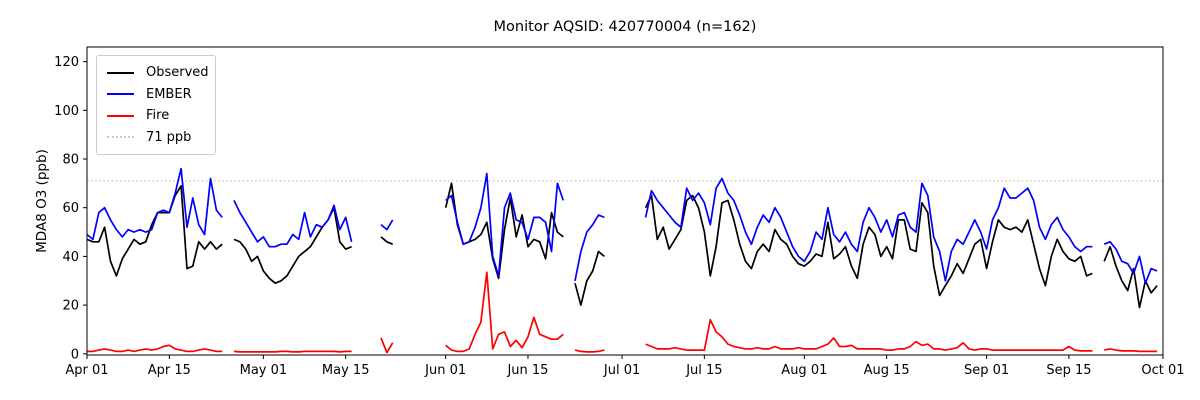 This screenshot has height=400, width=1200. I want to click on legend-line-sample-threshold, so click(120, 137).